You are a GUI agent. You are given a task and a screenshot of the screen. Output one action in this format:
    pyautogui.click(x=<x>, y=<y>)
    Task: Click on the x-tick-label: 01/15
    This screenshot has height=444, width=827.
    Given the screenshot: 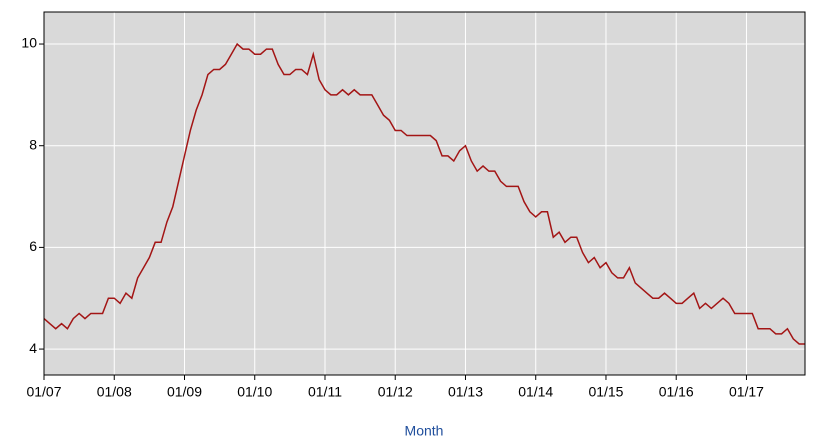 What is the action you would take?
    pyautogui.click(x=605, y=392)
    